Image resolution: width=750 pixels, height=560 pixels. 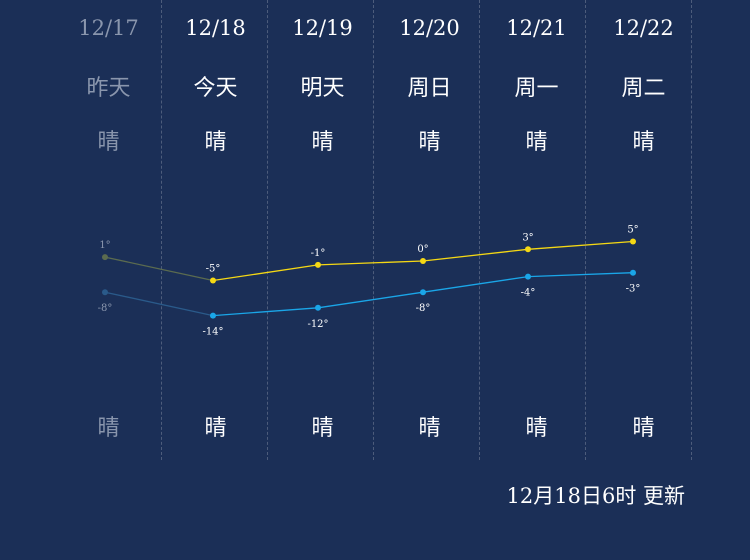 I want to click on day-name: 周二, so click(x=643, y=88).